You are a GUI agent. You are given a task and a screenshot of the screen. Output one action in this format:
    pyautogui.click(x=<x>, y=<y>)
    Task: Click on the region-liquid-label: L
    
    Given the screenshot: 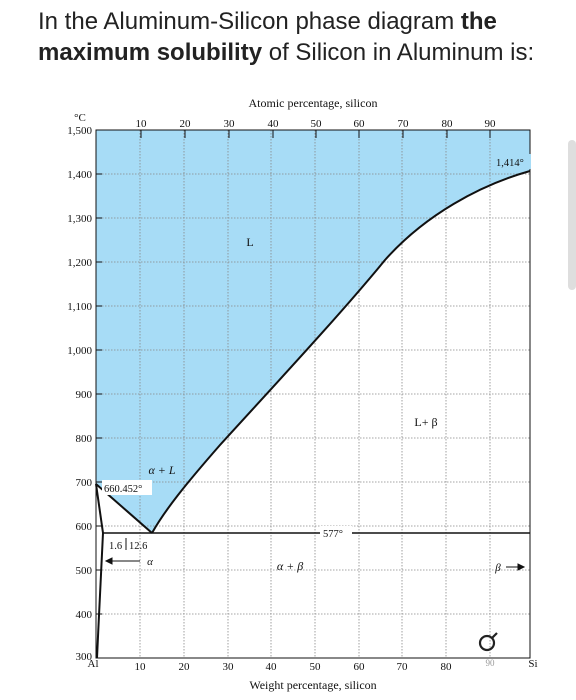 What is the action you would take?
    pyautogui.click(x=249, y=242)
    